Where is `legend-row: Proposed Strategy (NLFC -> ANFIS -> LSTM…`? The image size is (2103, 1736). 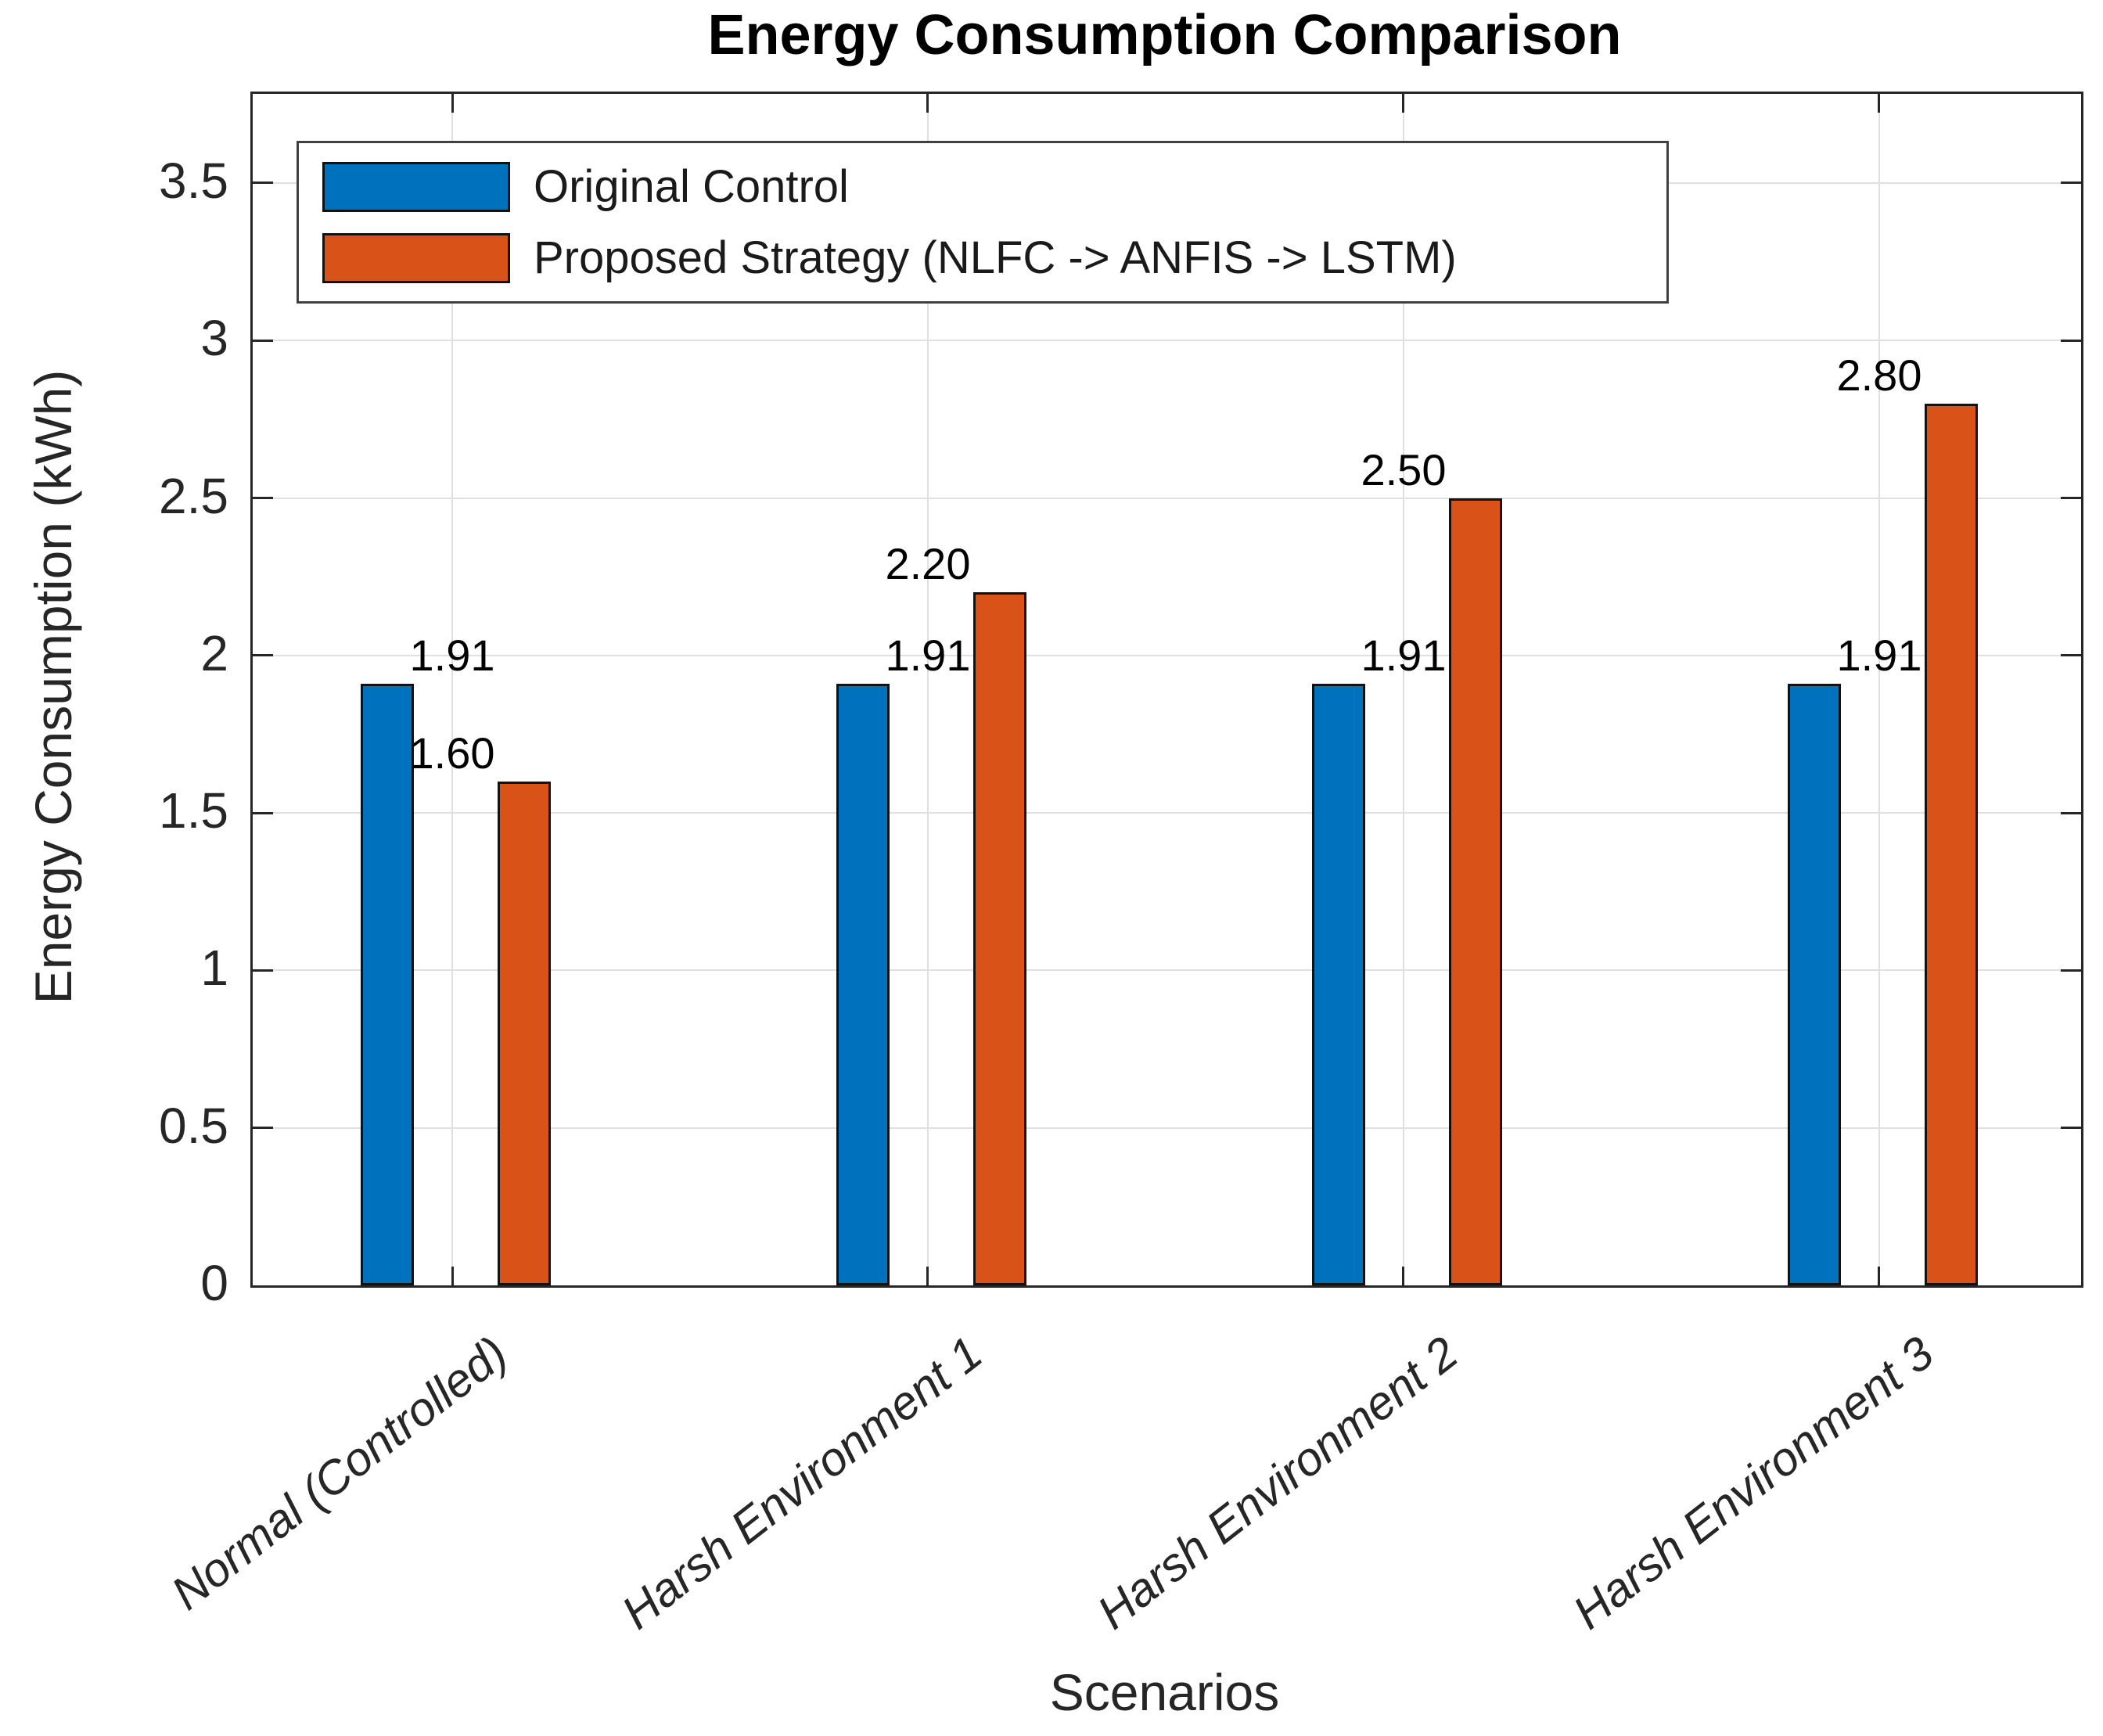
legend-row: Proposed Strategy (NLFC -> ANFIS -> LSTM… is located at coordinates (994, 258).